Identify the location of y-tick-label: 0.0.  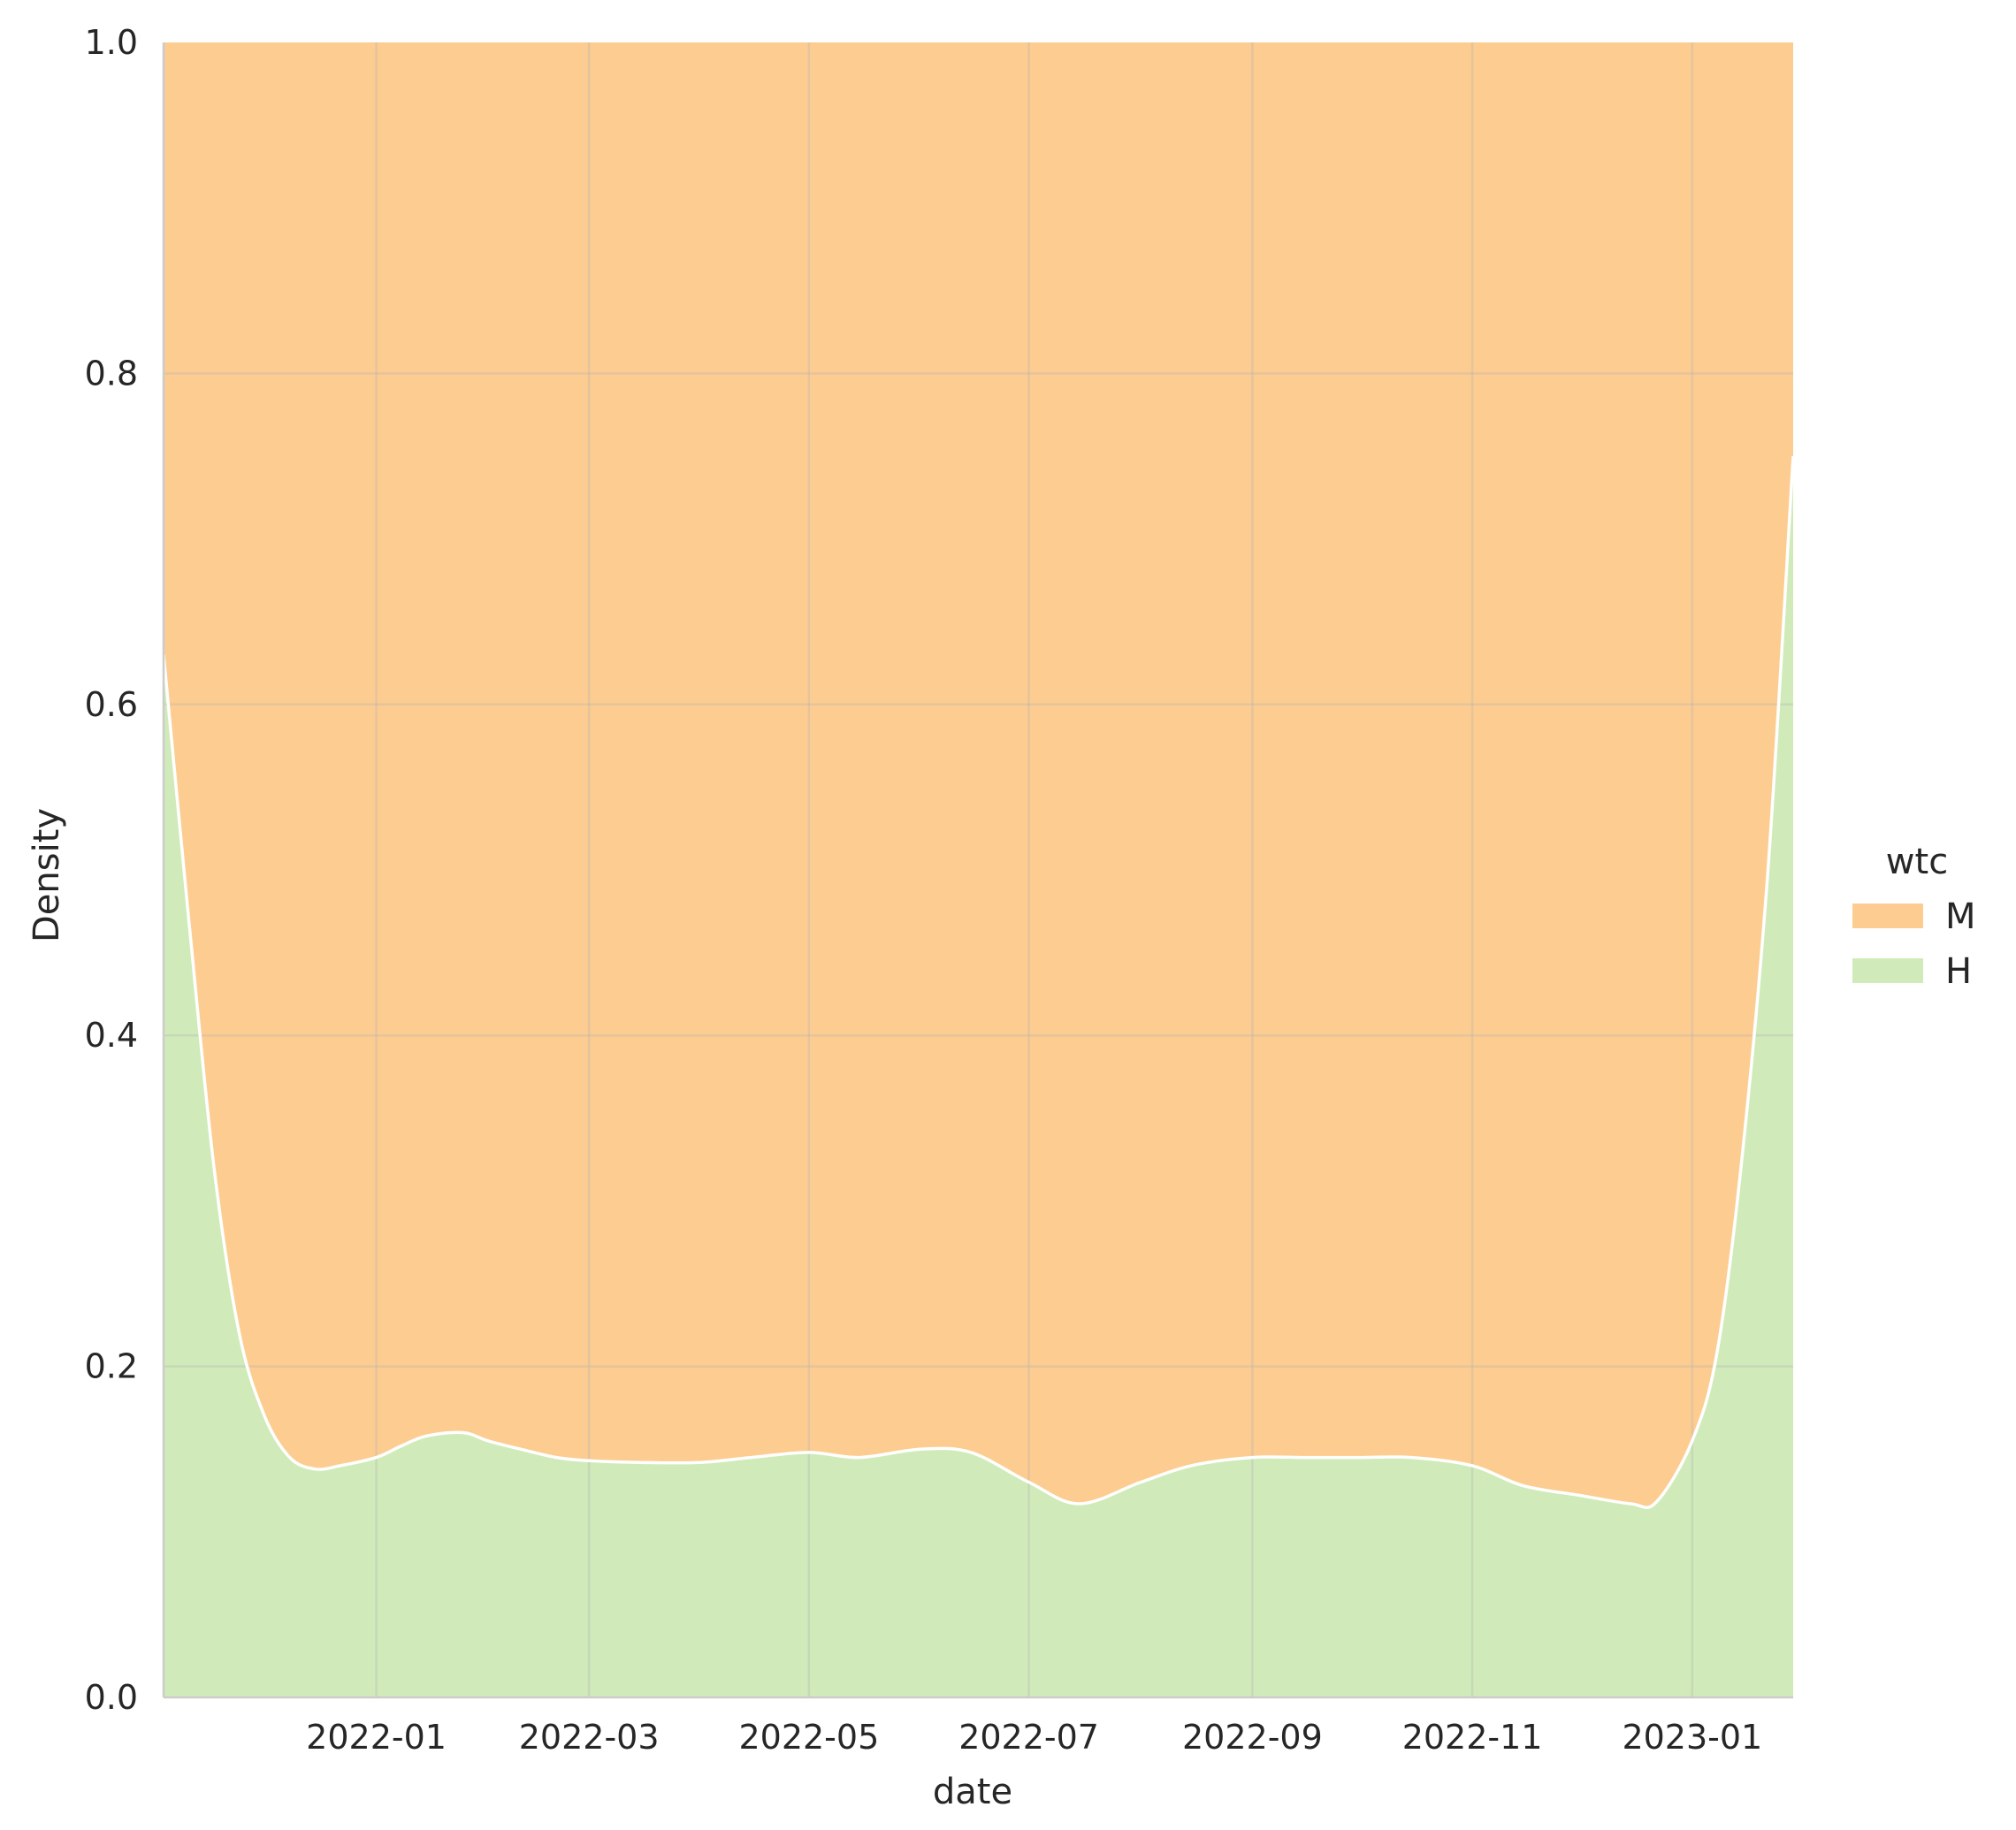
(111, 1697).